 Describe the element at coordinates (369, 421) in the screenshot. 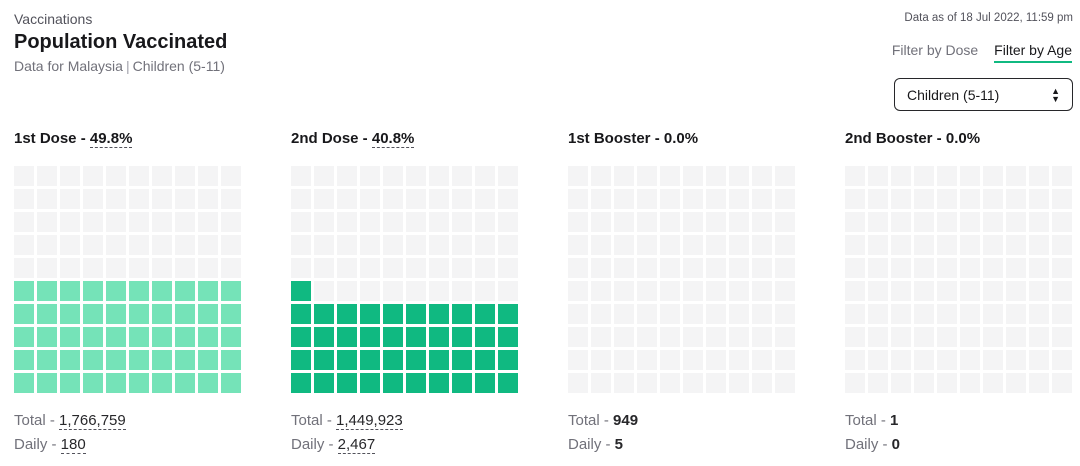

I see `total-value: 1,449,923` at that location.